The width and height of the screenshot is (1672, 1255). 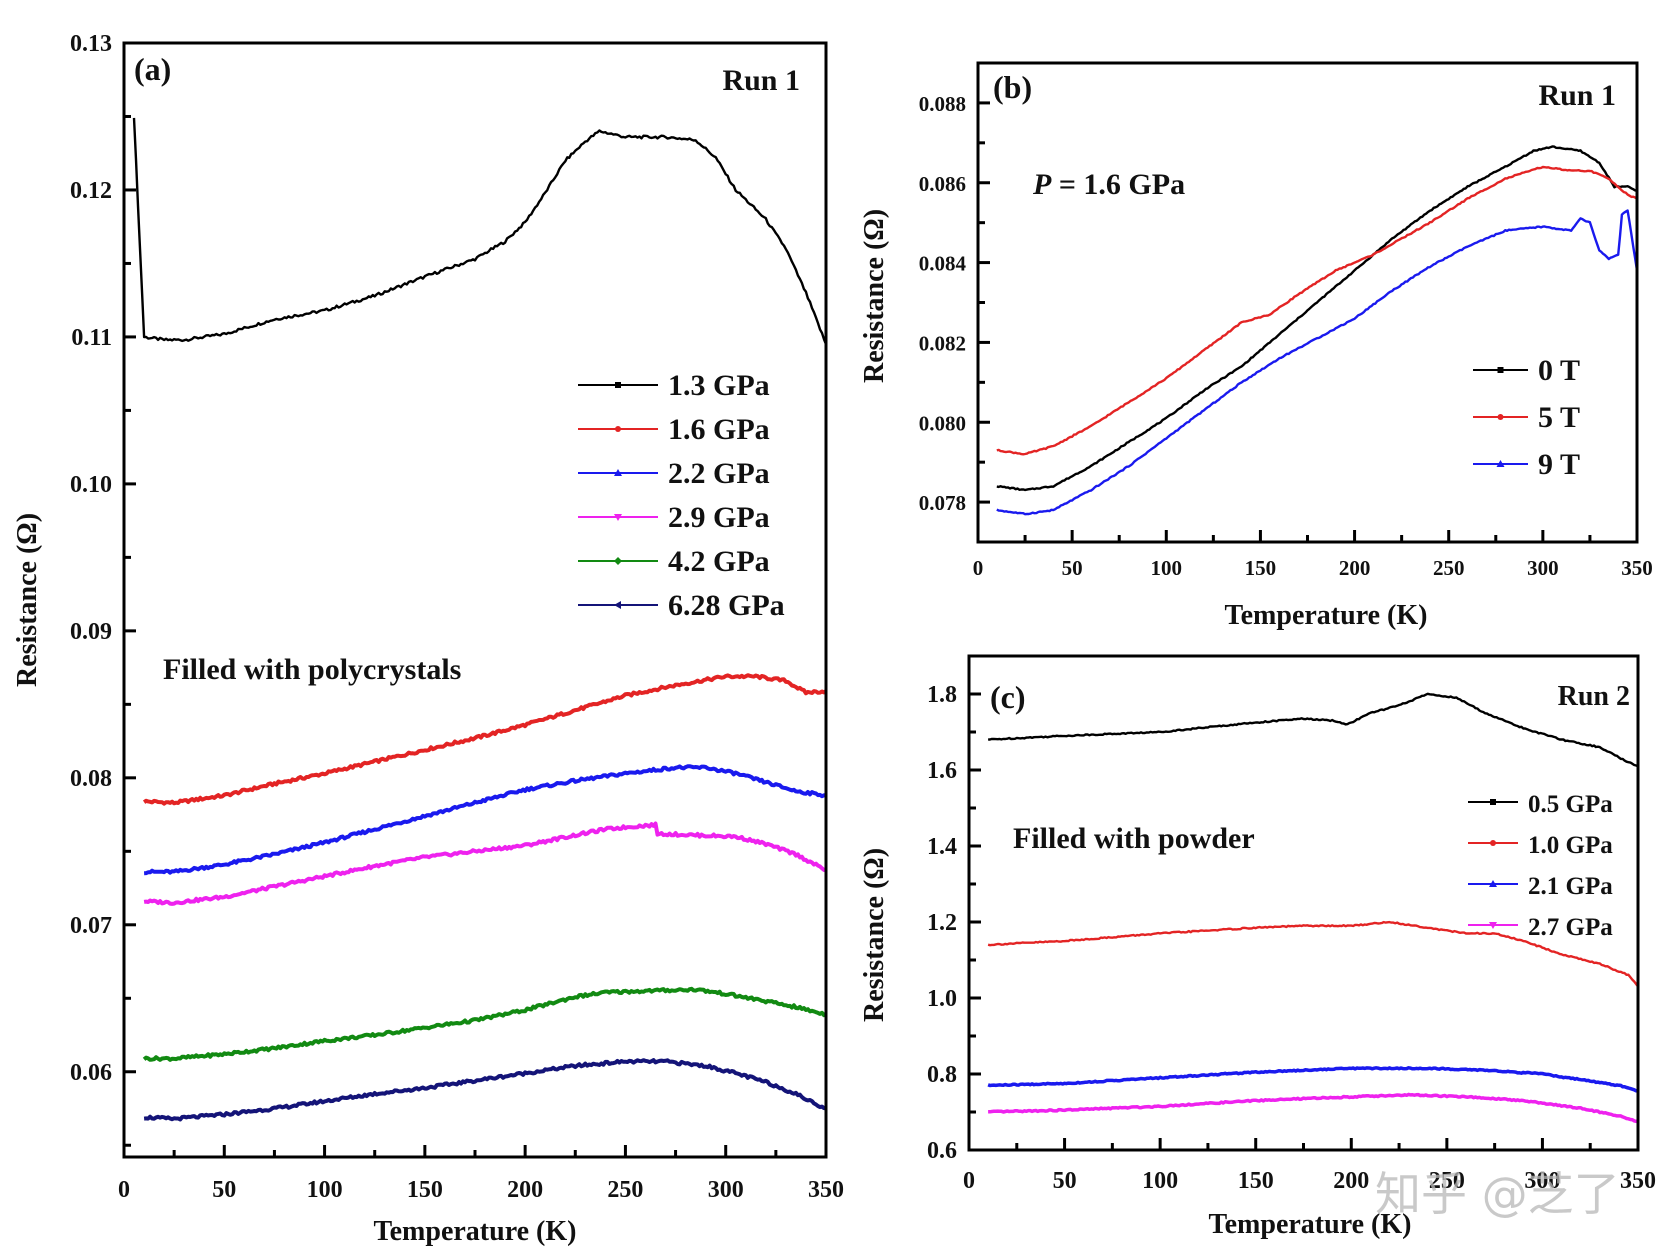 I want to click on panel-a-ylabel: Resistance (Ω), so click(x=27, y=600).